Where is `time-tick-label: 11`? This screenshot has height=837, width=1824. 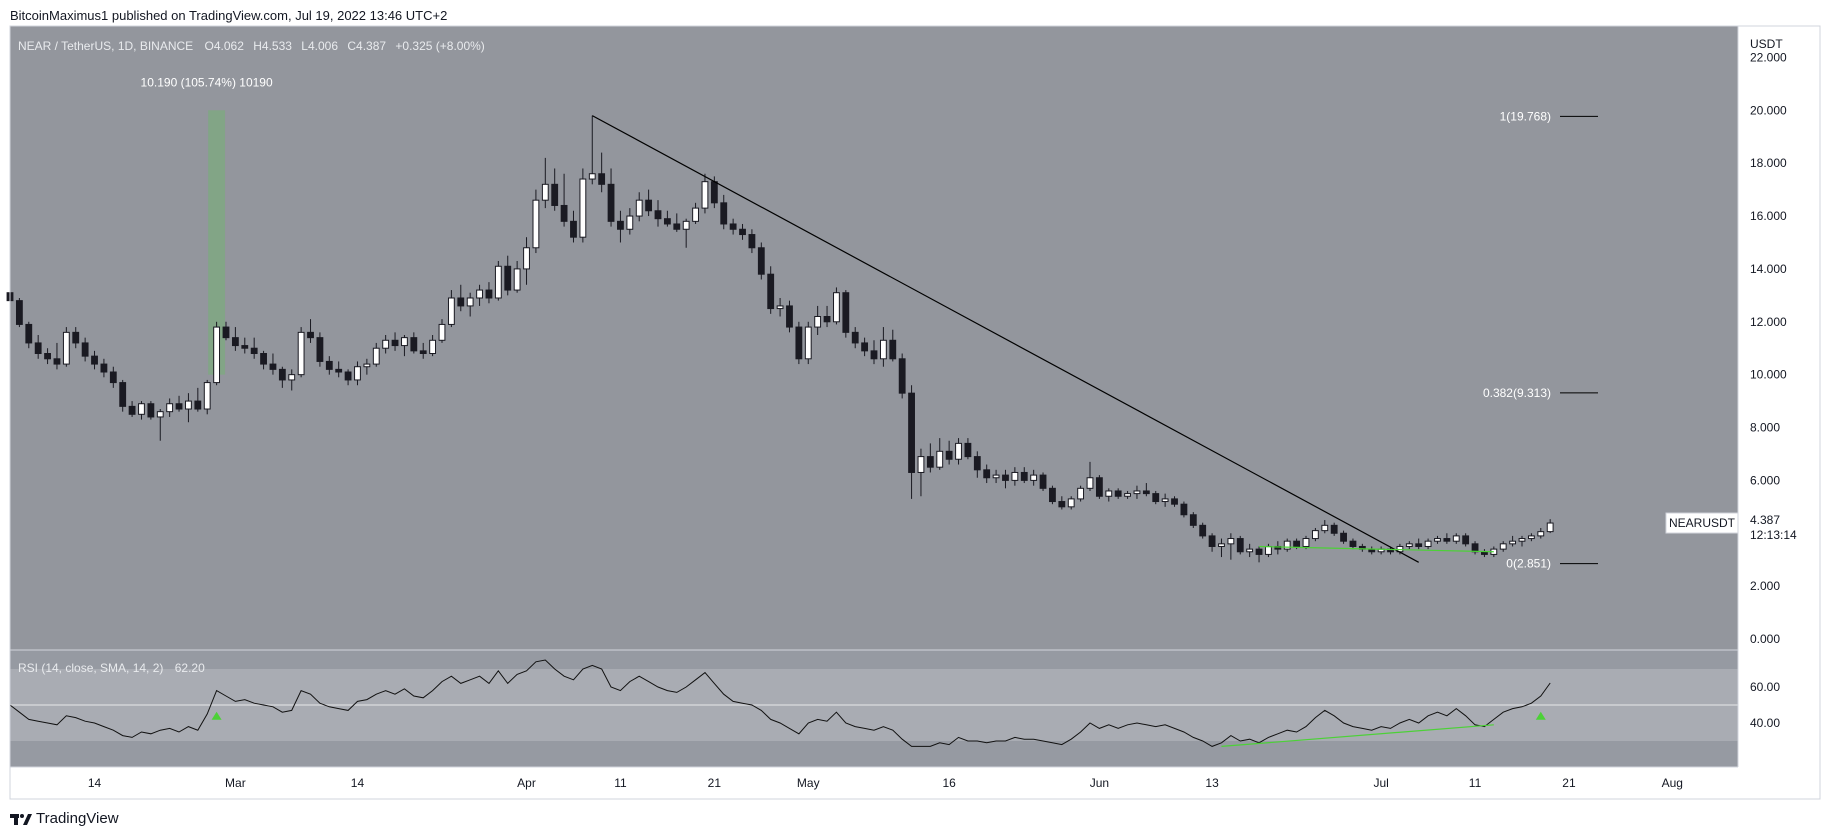
time-tick-label: 11 is located at coordinates (1475, 783).